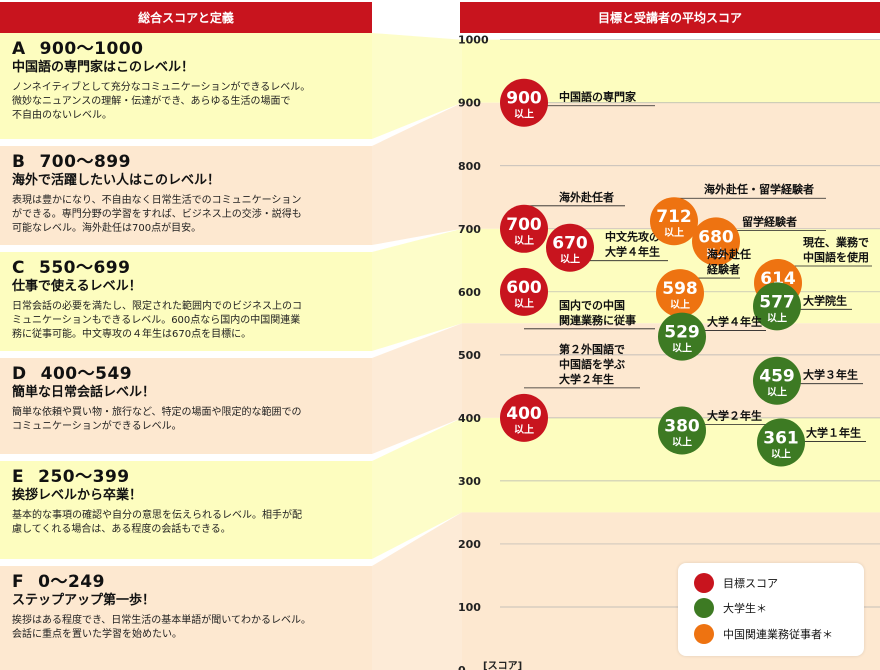  I want to click on level-grade: C, so click(18, 268).